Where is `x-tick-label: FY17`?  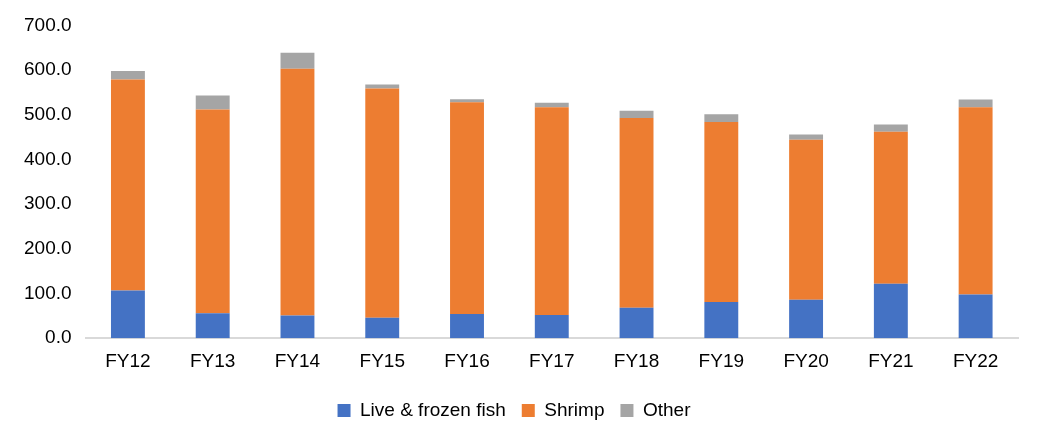
x-tick-label: FY17 is located at coordinates (552, 360).